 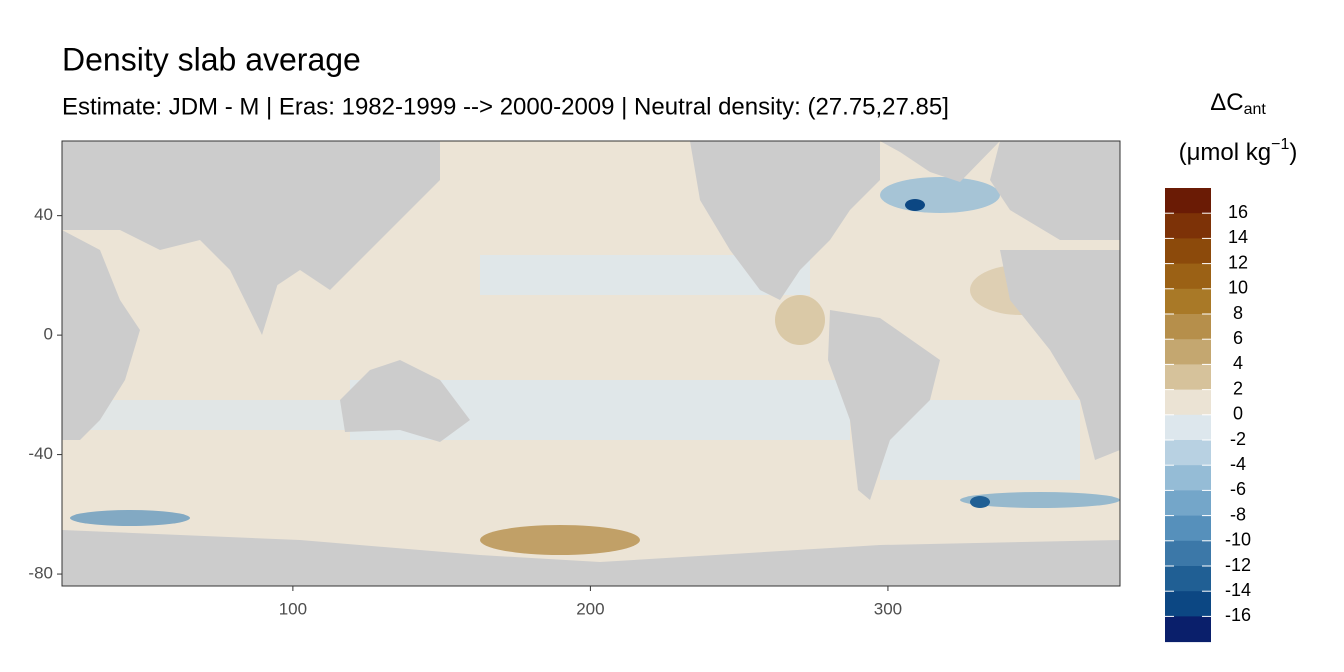 I want to click on legend-title-main: ΔC, so click(x=1226, y=102).